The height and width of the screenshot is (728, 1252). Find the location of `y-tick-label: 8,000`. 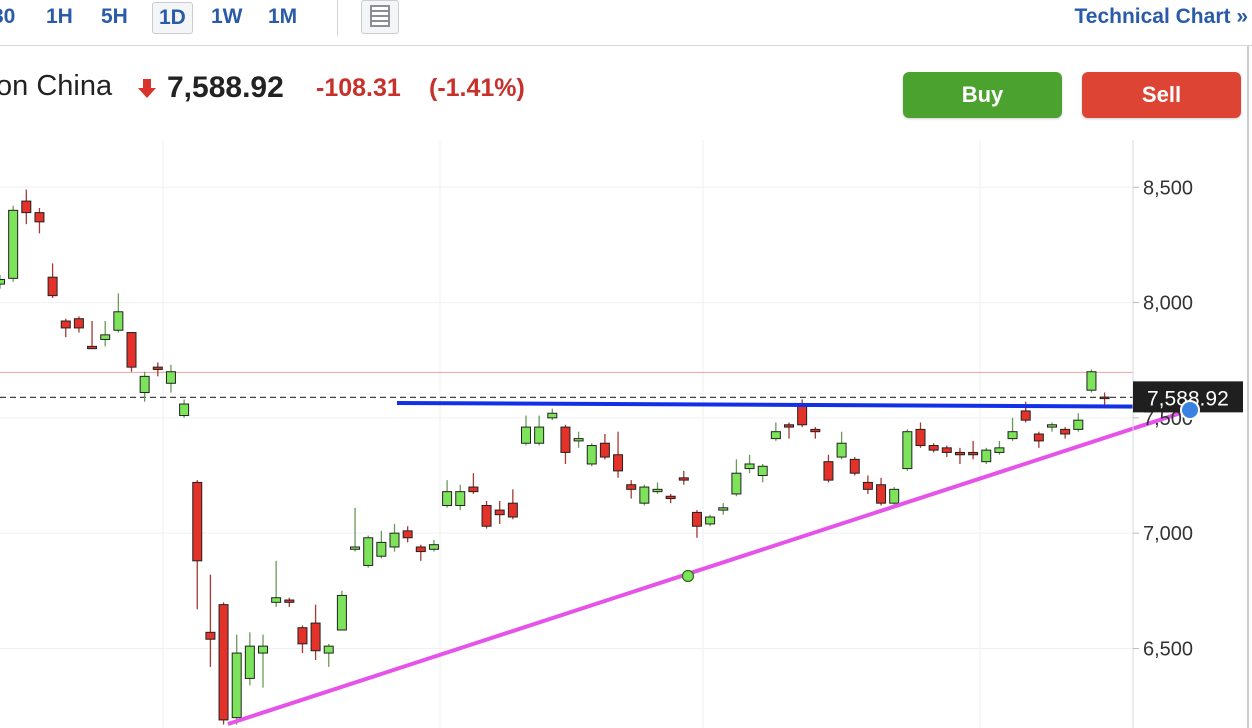

y-tick-label: 8,000 is located at coordinates (1168, 304).